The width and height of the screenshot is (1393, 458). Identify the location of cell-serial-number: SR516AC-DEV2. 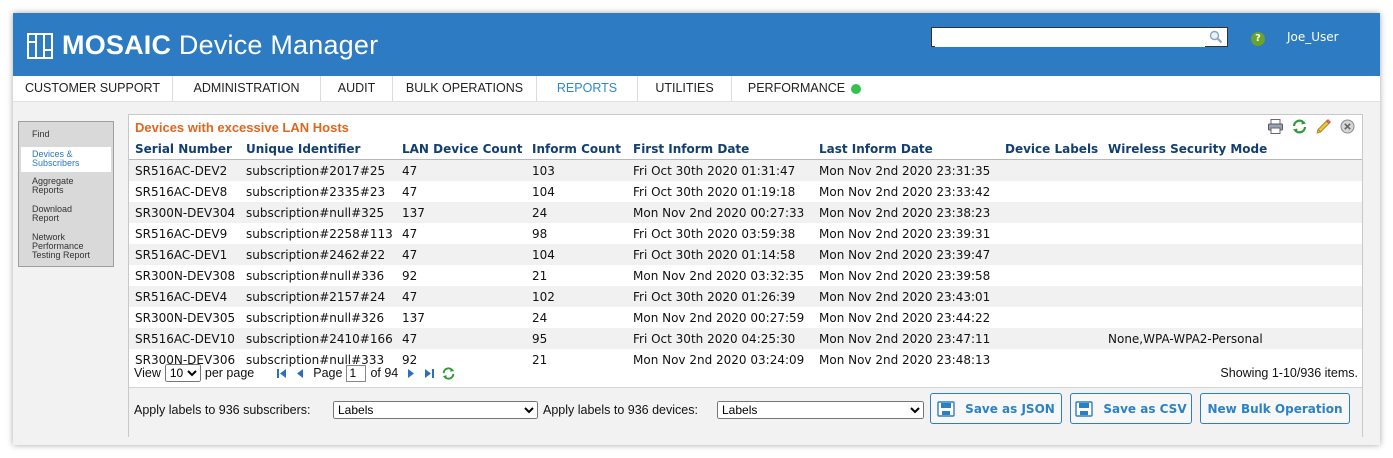
(184, 170).